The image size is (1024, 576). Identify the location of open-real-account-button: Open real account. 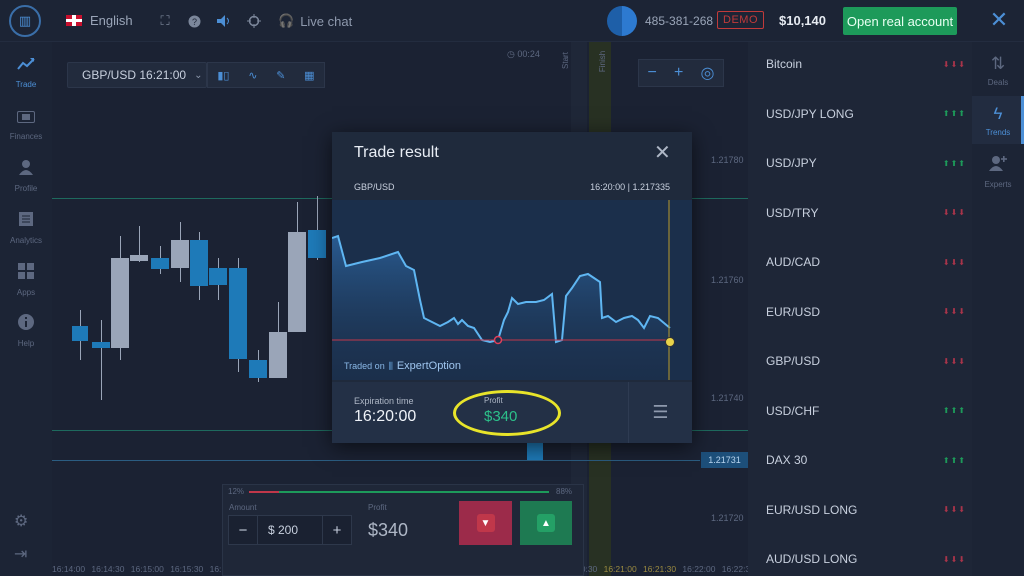
(900, 21).